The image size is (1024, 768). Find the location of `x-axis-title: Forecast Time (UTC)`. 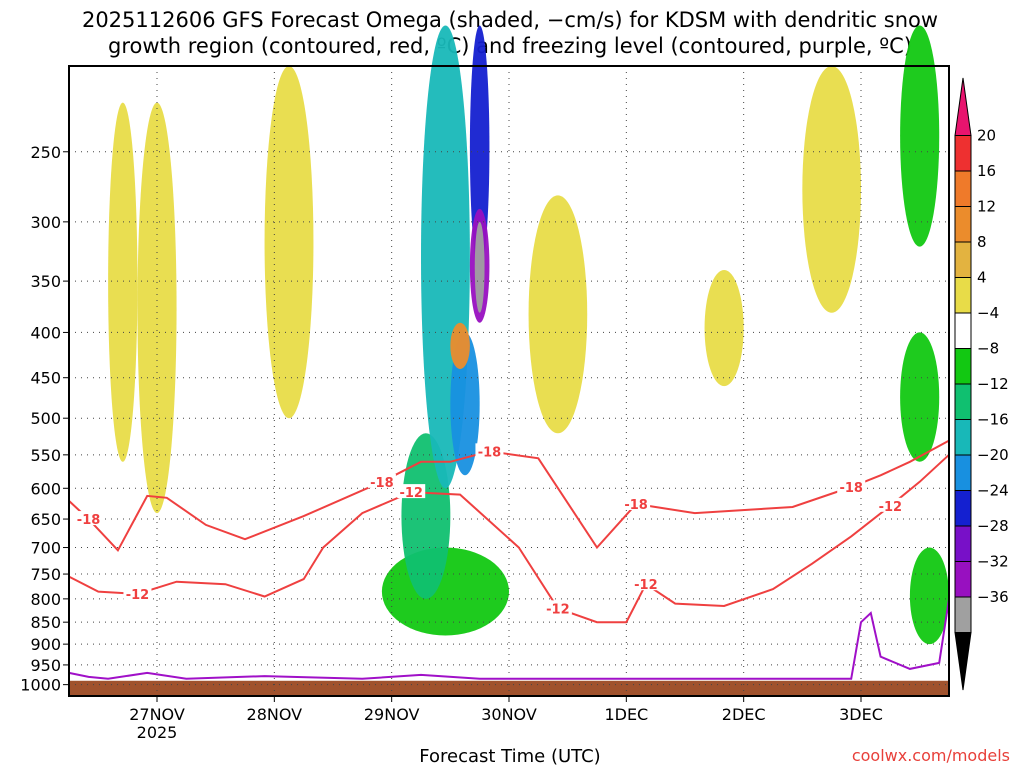

x-axis-title: Forecast Time (UTC) is located at coordinates (509, 756).